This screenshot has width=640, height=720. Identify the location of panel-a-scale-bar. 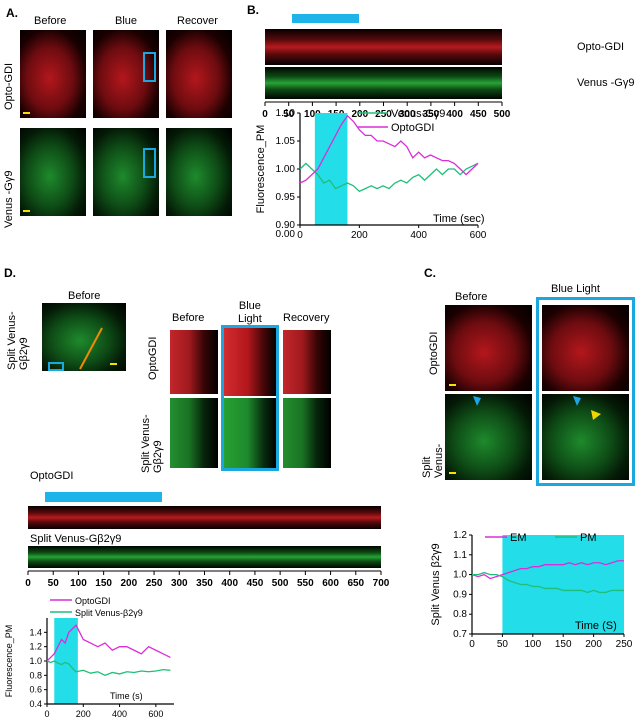
(26, 113).